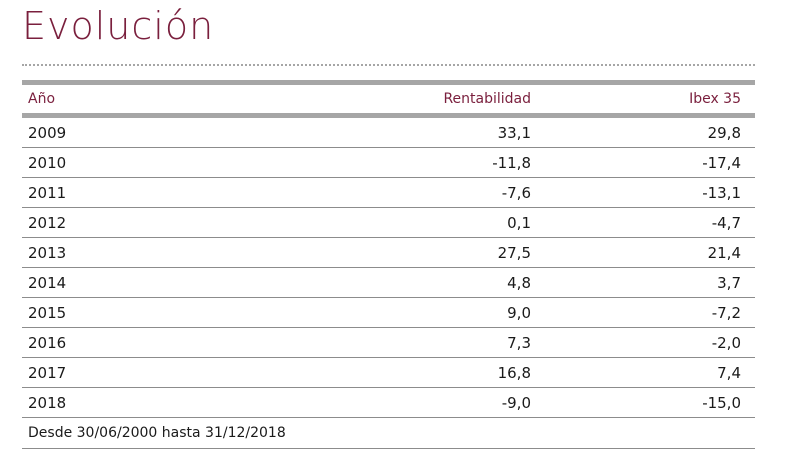 This screenshot has height=455, width=785. I want to click on cell-year: 2009, so click(47, 132).